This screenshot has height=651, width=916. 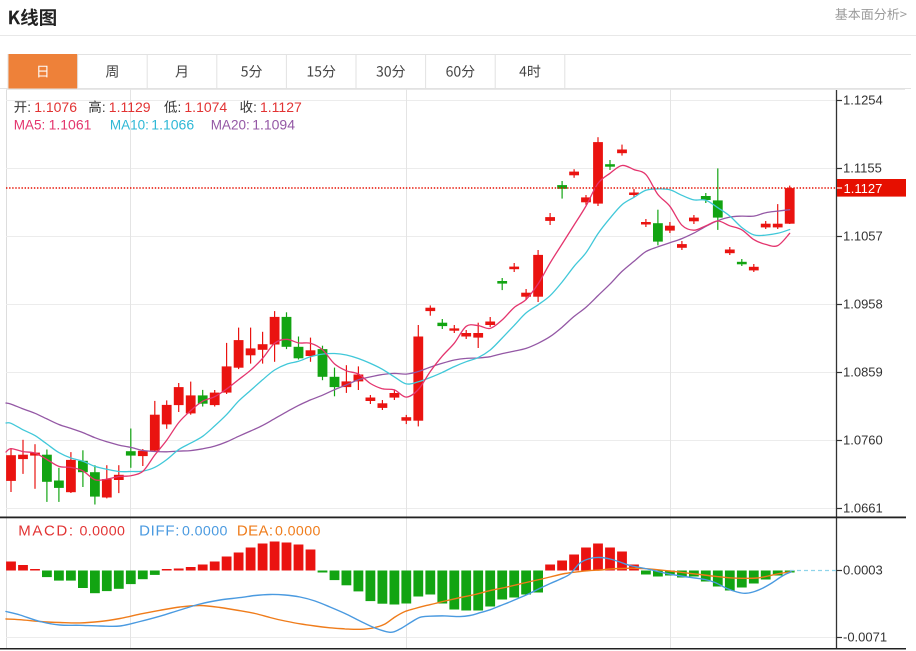 I want to click on svg-text: MA20:, so click(x=230, y=125).